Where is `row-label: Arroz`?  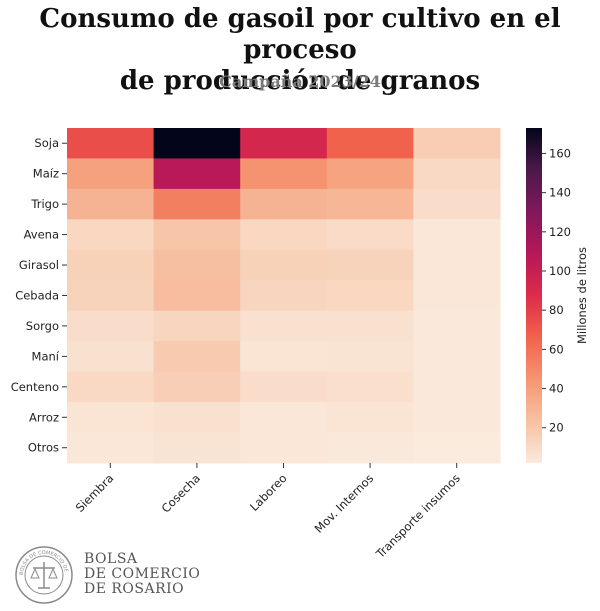 row-label: Arroz is located at coordinates (44, 417).